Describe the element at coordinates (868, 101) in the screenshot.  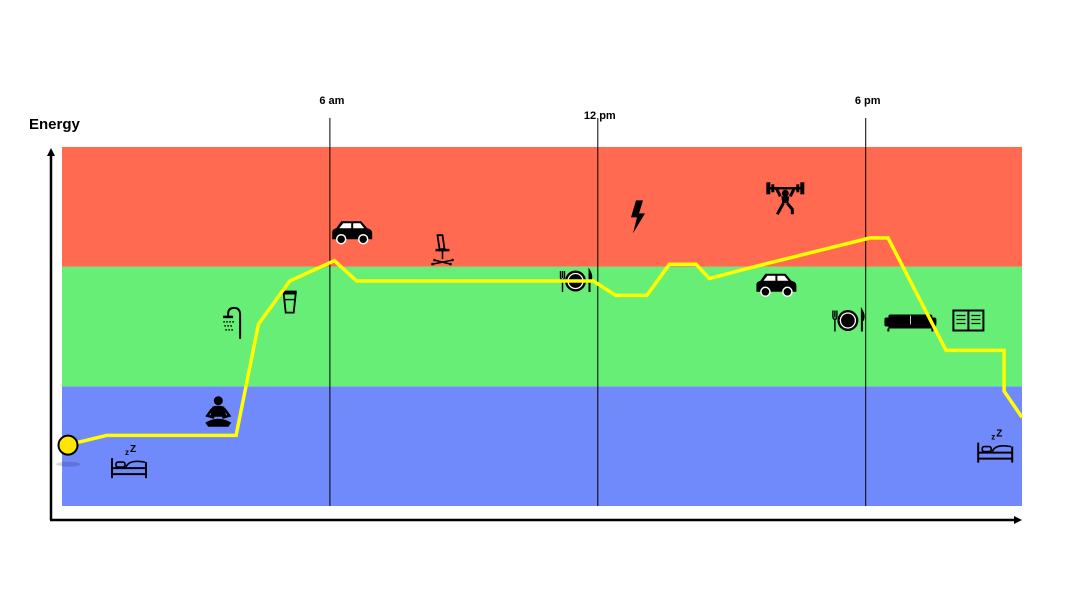
I see `time-marker-label: 6 pm` at that location.